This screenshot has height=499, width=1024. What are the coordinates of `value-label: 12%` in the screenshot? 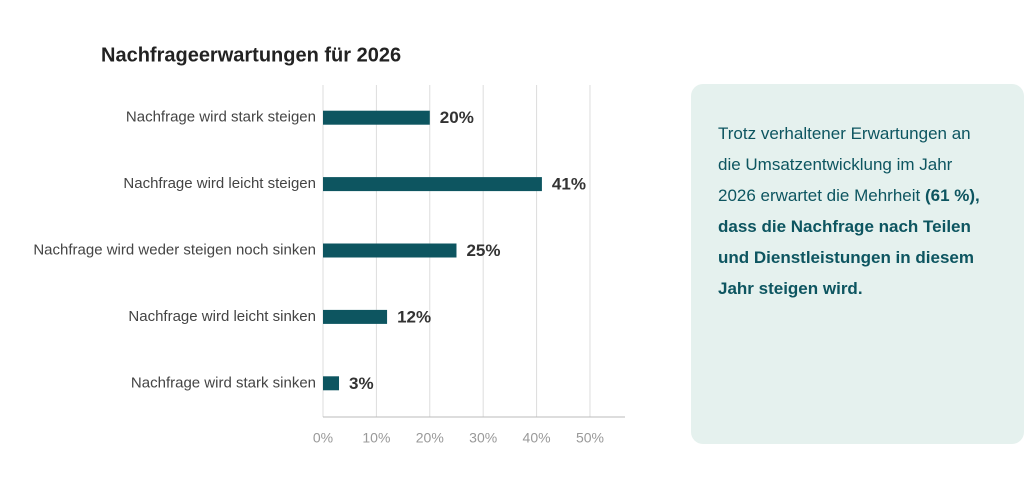 It's located at (414, 316).